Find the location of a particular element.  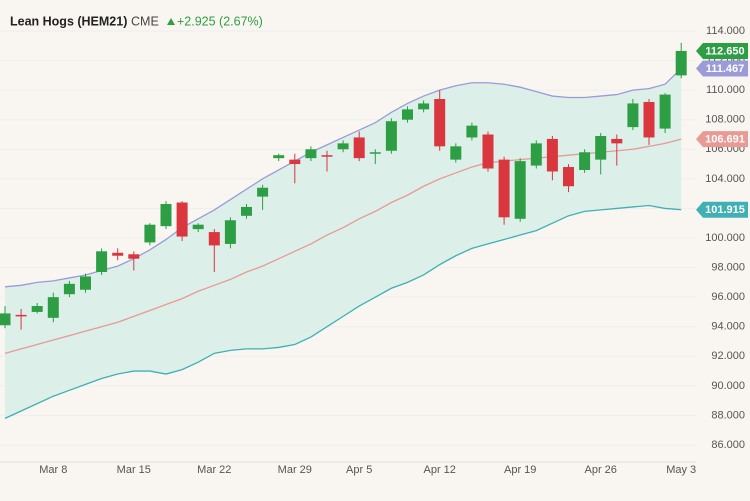

y-tick-label: 108.000 is located at coordinates (725, 120).